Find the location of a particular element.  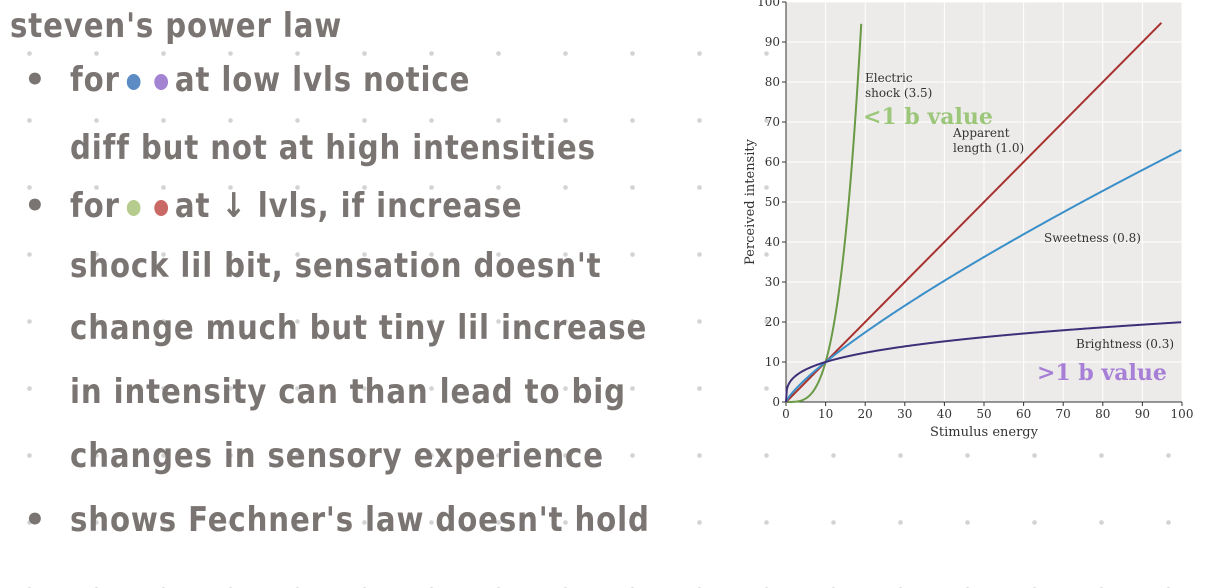

note-text: diff but not at high intensities is located at coordinates (333, 148).